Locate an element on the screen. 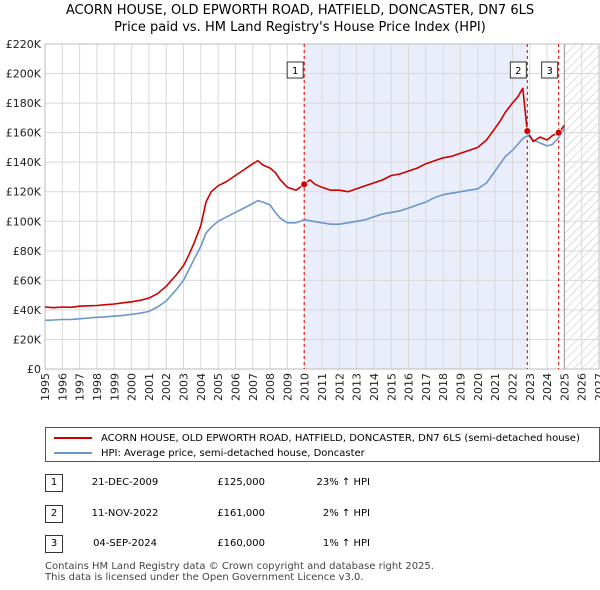  transaction-date: 04-SEP-2024 is located at coordinates (125, 543).